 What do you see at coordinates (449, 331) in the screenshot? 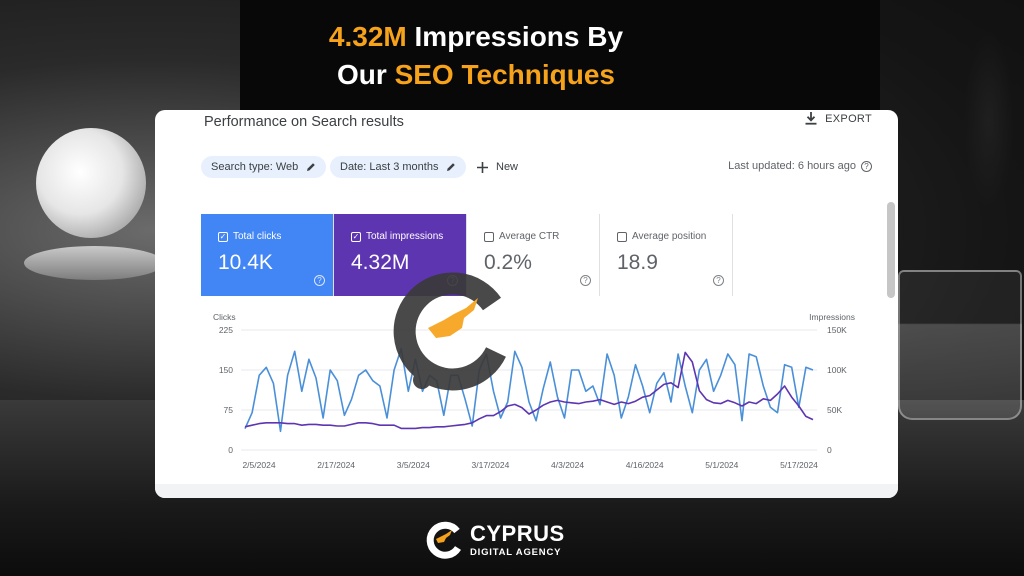
I see `cyprus-logo-watermark-icon` at bounding box center [449, 331].